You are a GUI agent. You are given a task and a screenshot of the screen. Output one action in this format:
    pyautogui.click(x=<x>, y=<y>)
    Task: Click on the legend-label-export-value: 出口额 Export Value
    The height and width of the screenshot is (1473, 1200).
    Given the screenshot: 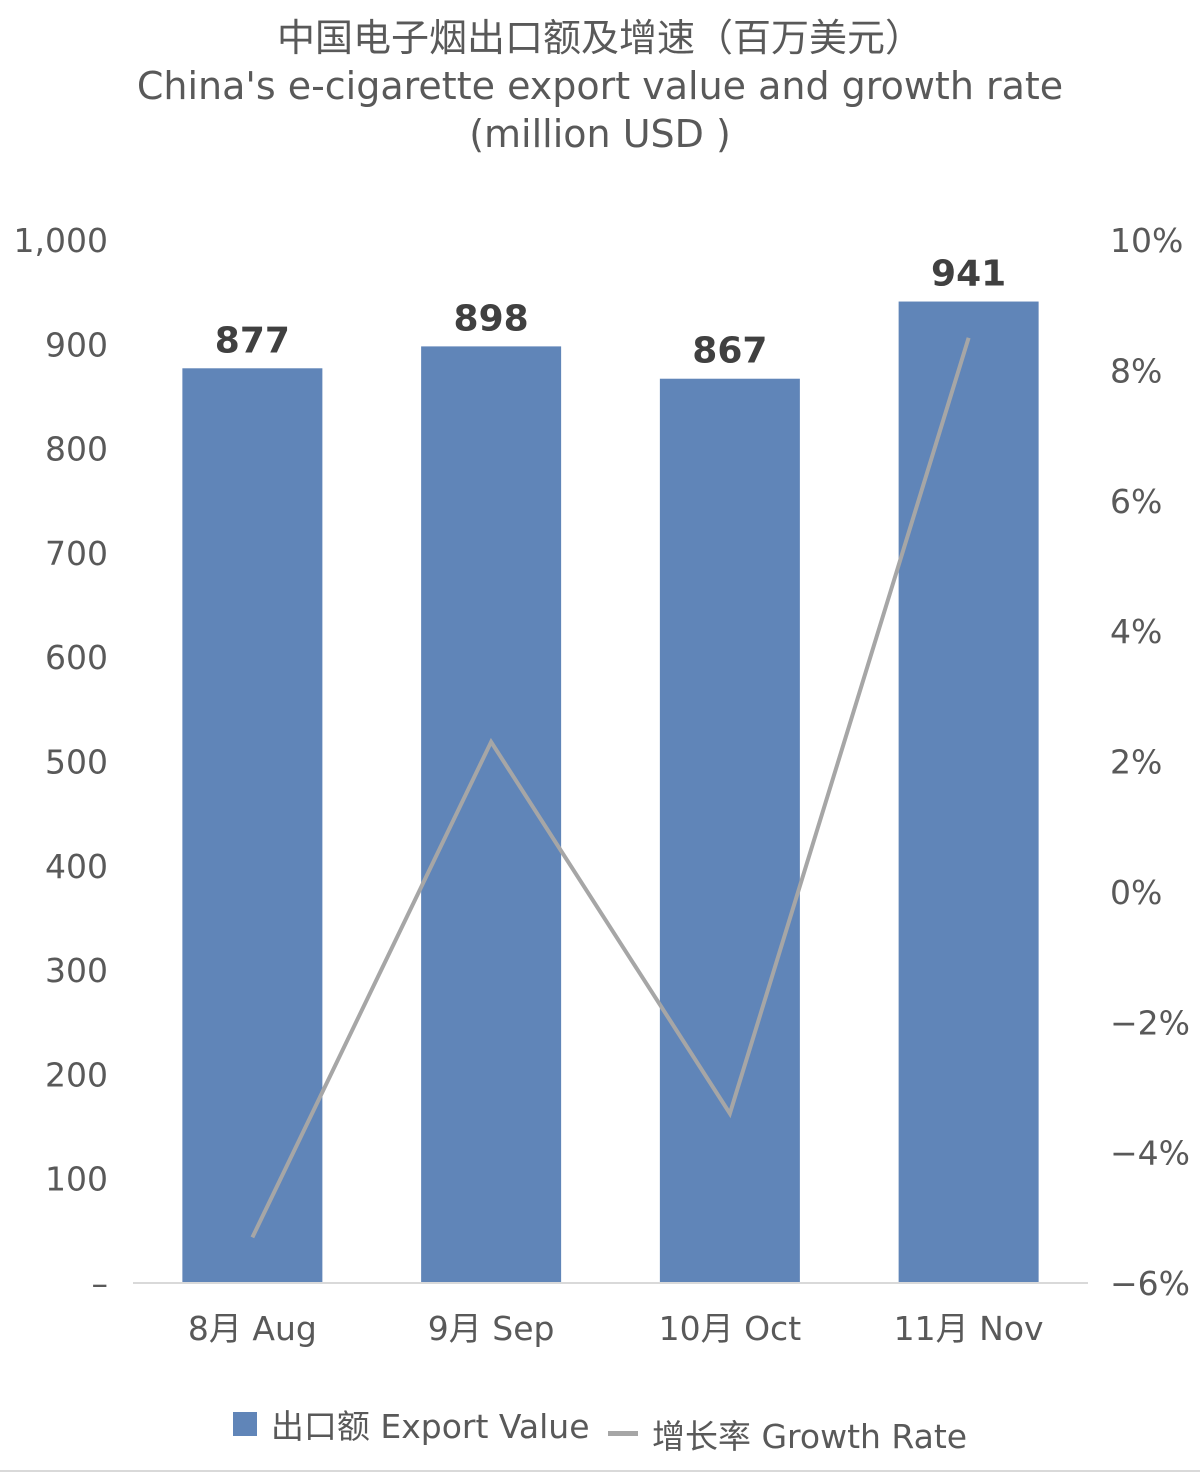 What is the action you would take?
    pyautogui.click(x=430, y=1426)
    